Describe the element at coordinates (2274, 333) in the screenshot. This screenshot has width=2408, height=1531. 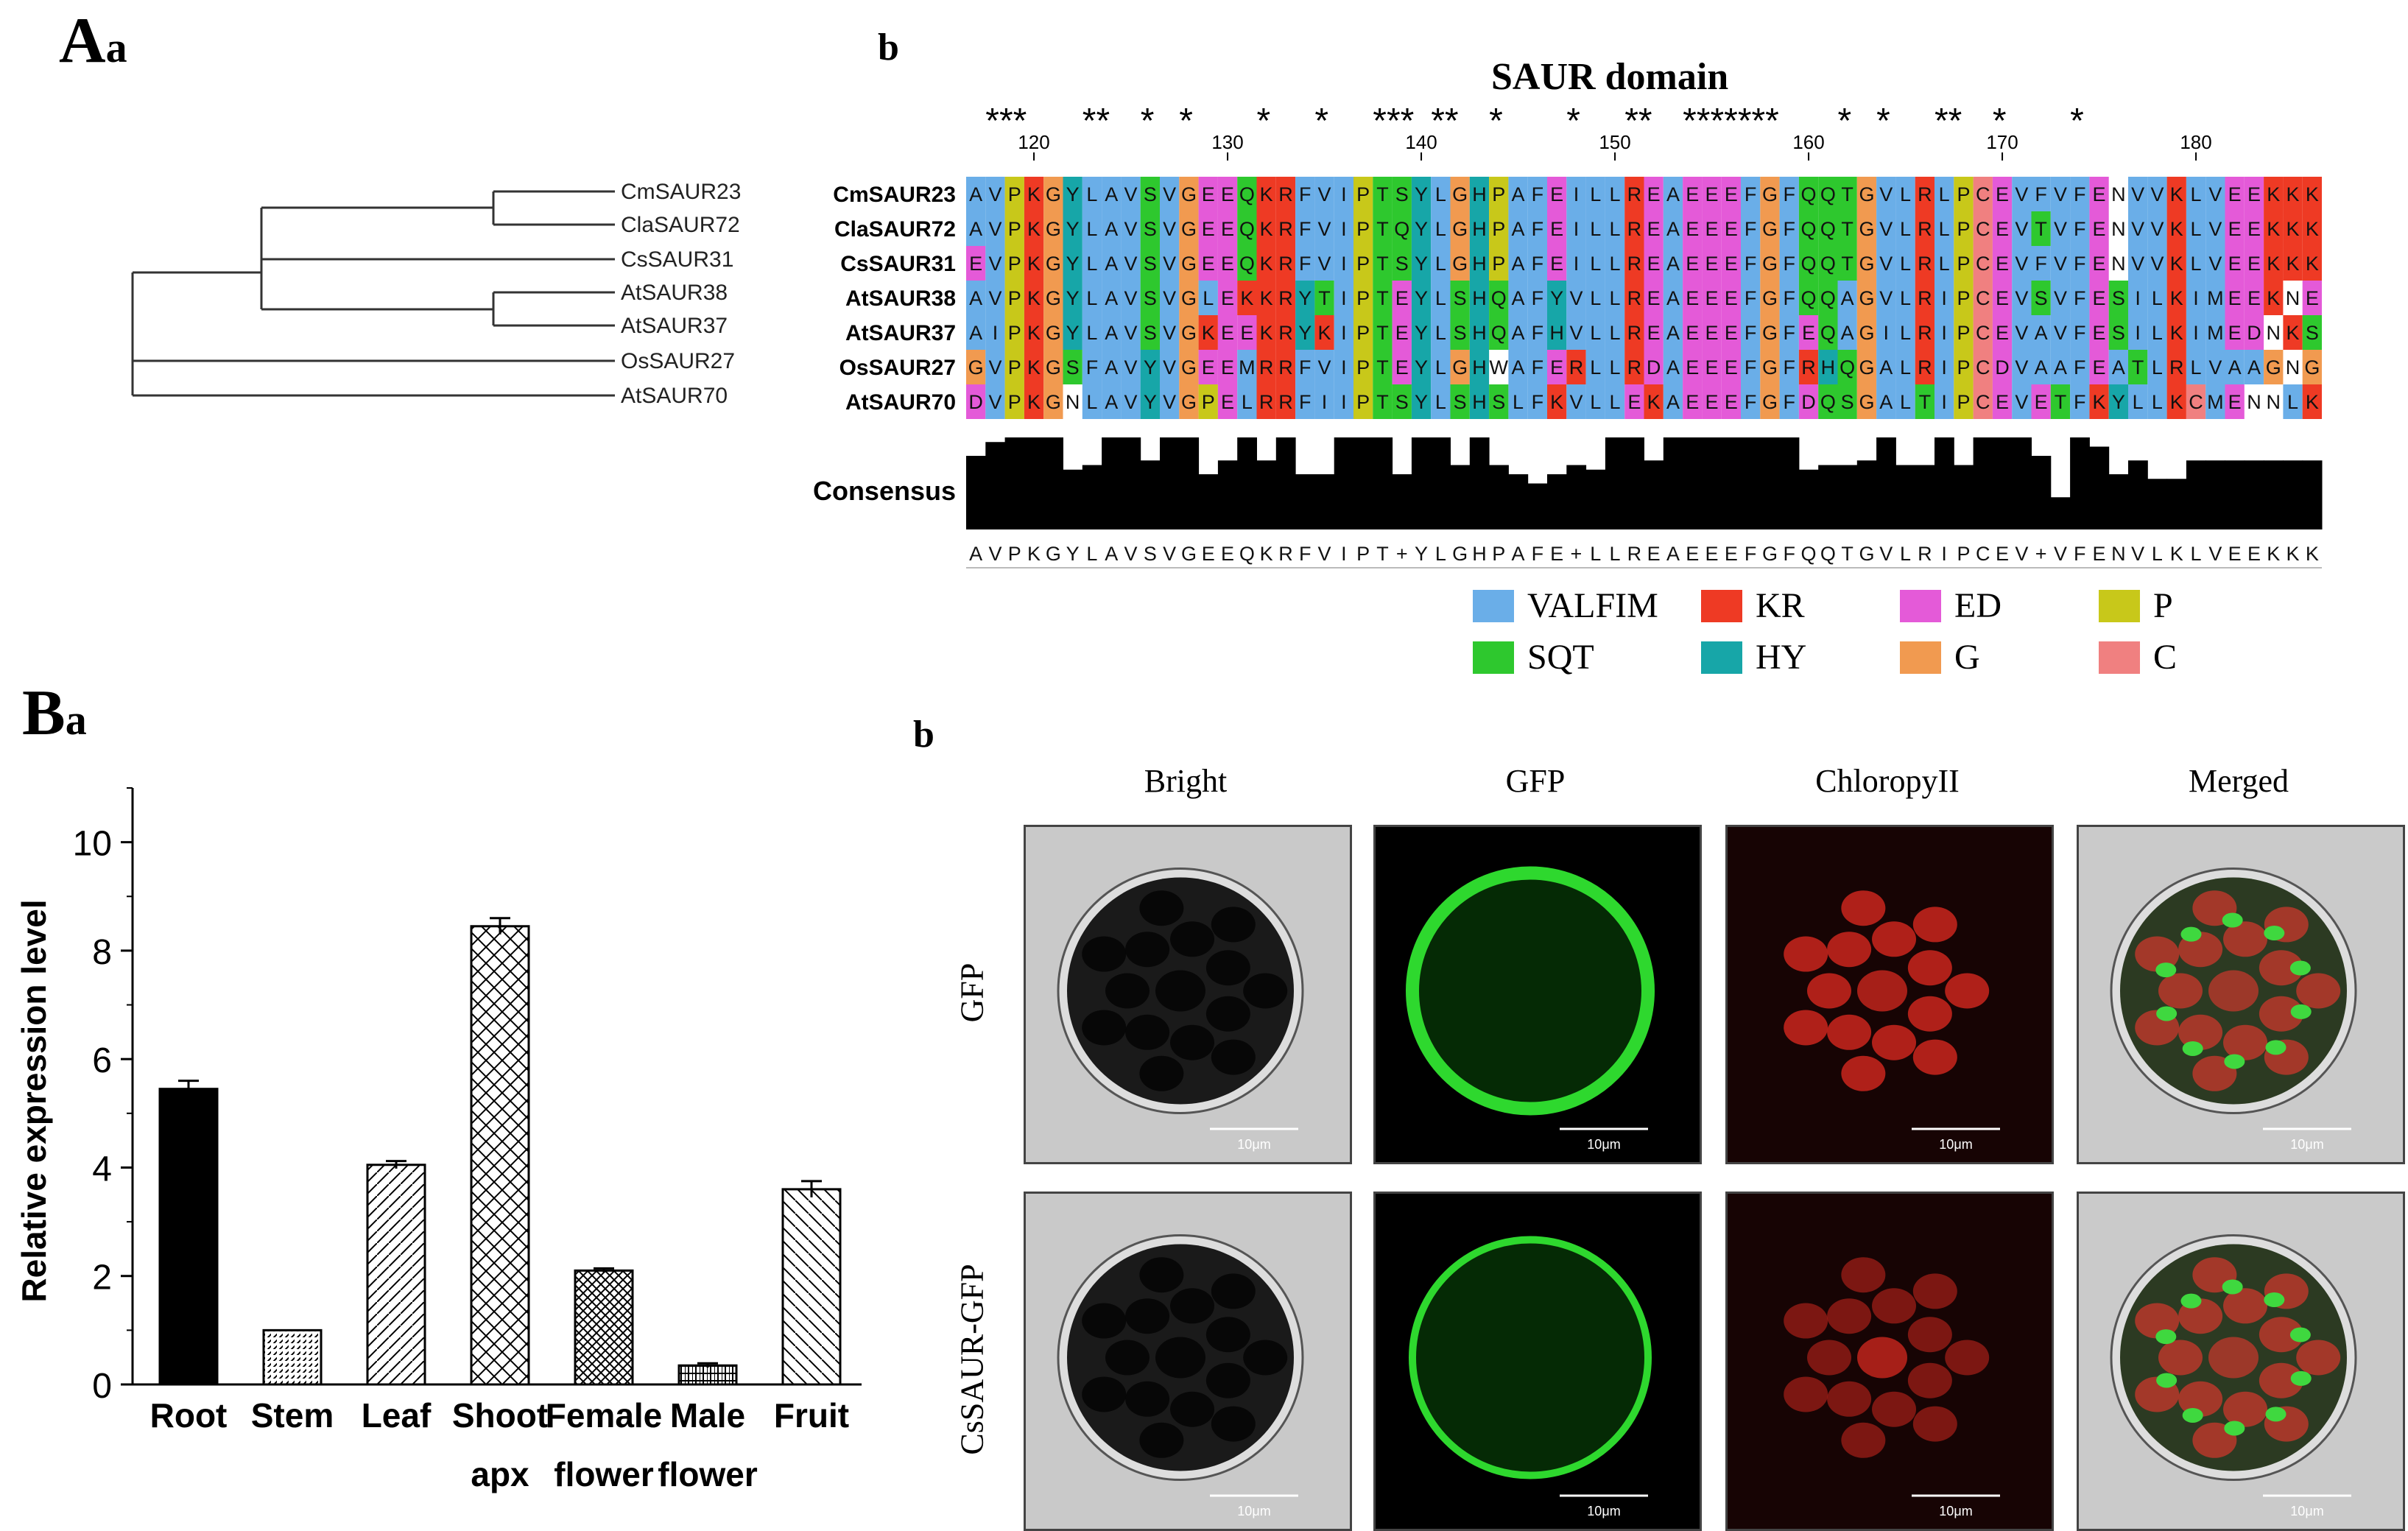
I see `residue-letter: N` at that location.